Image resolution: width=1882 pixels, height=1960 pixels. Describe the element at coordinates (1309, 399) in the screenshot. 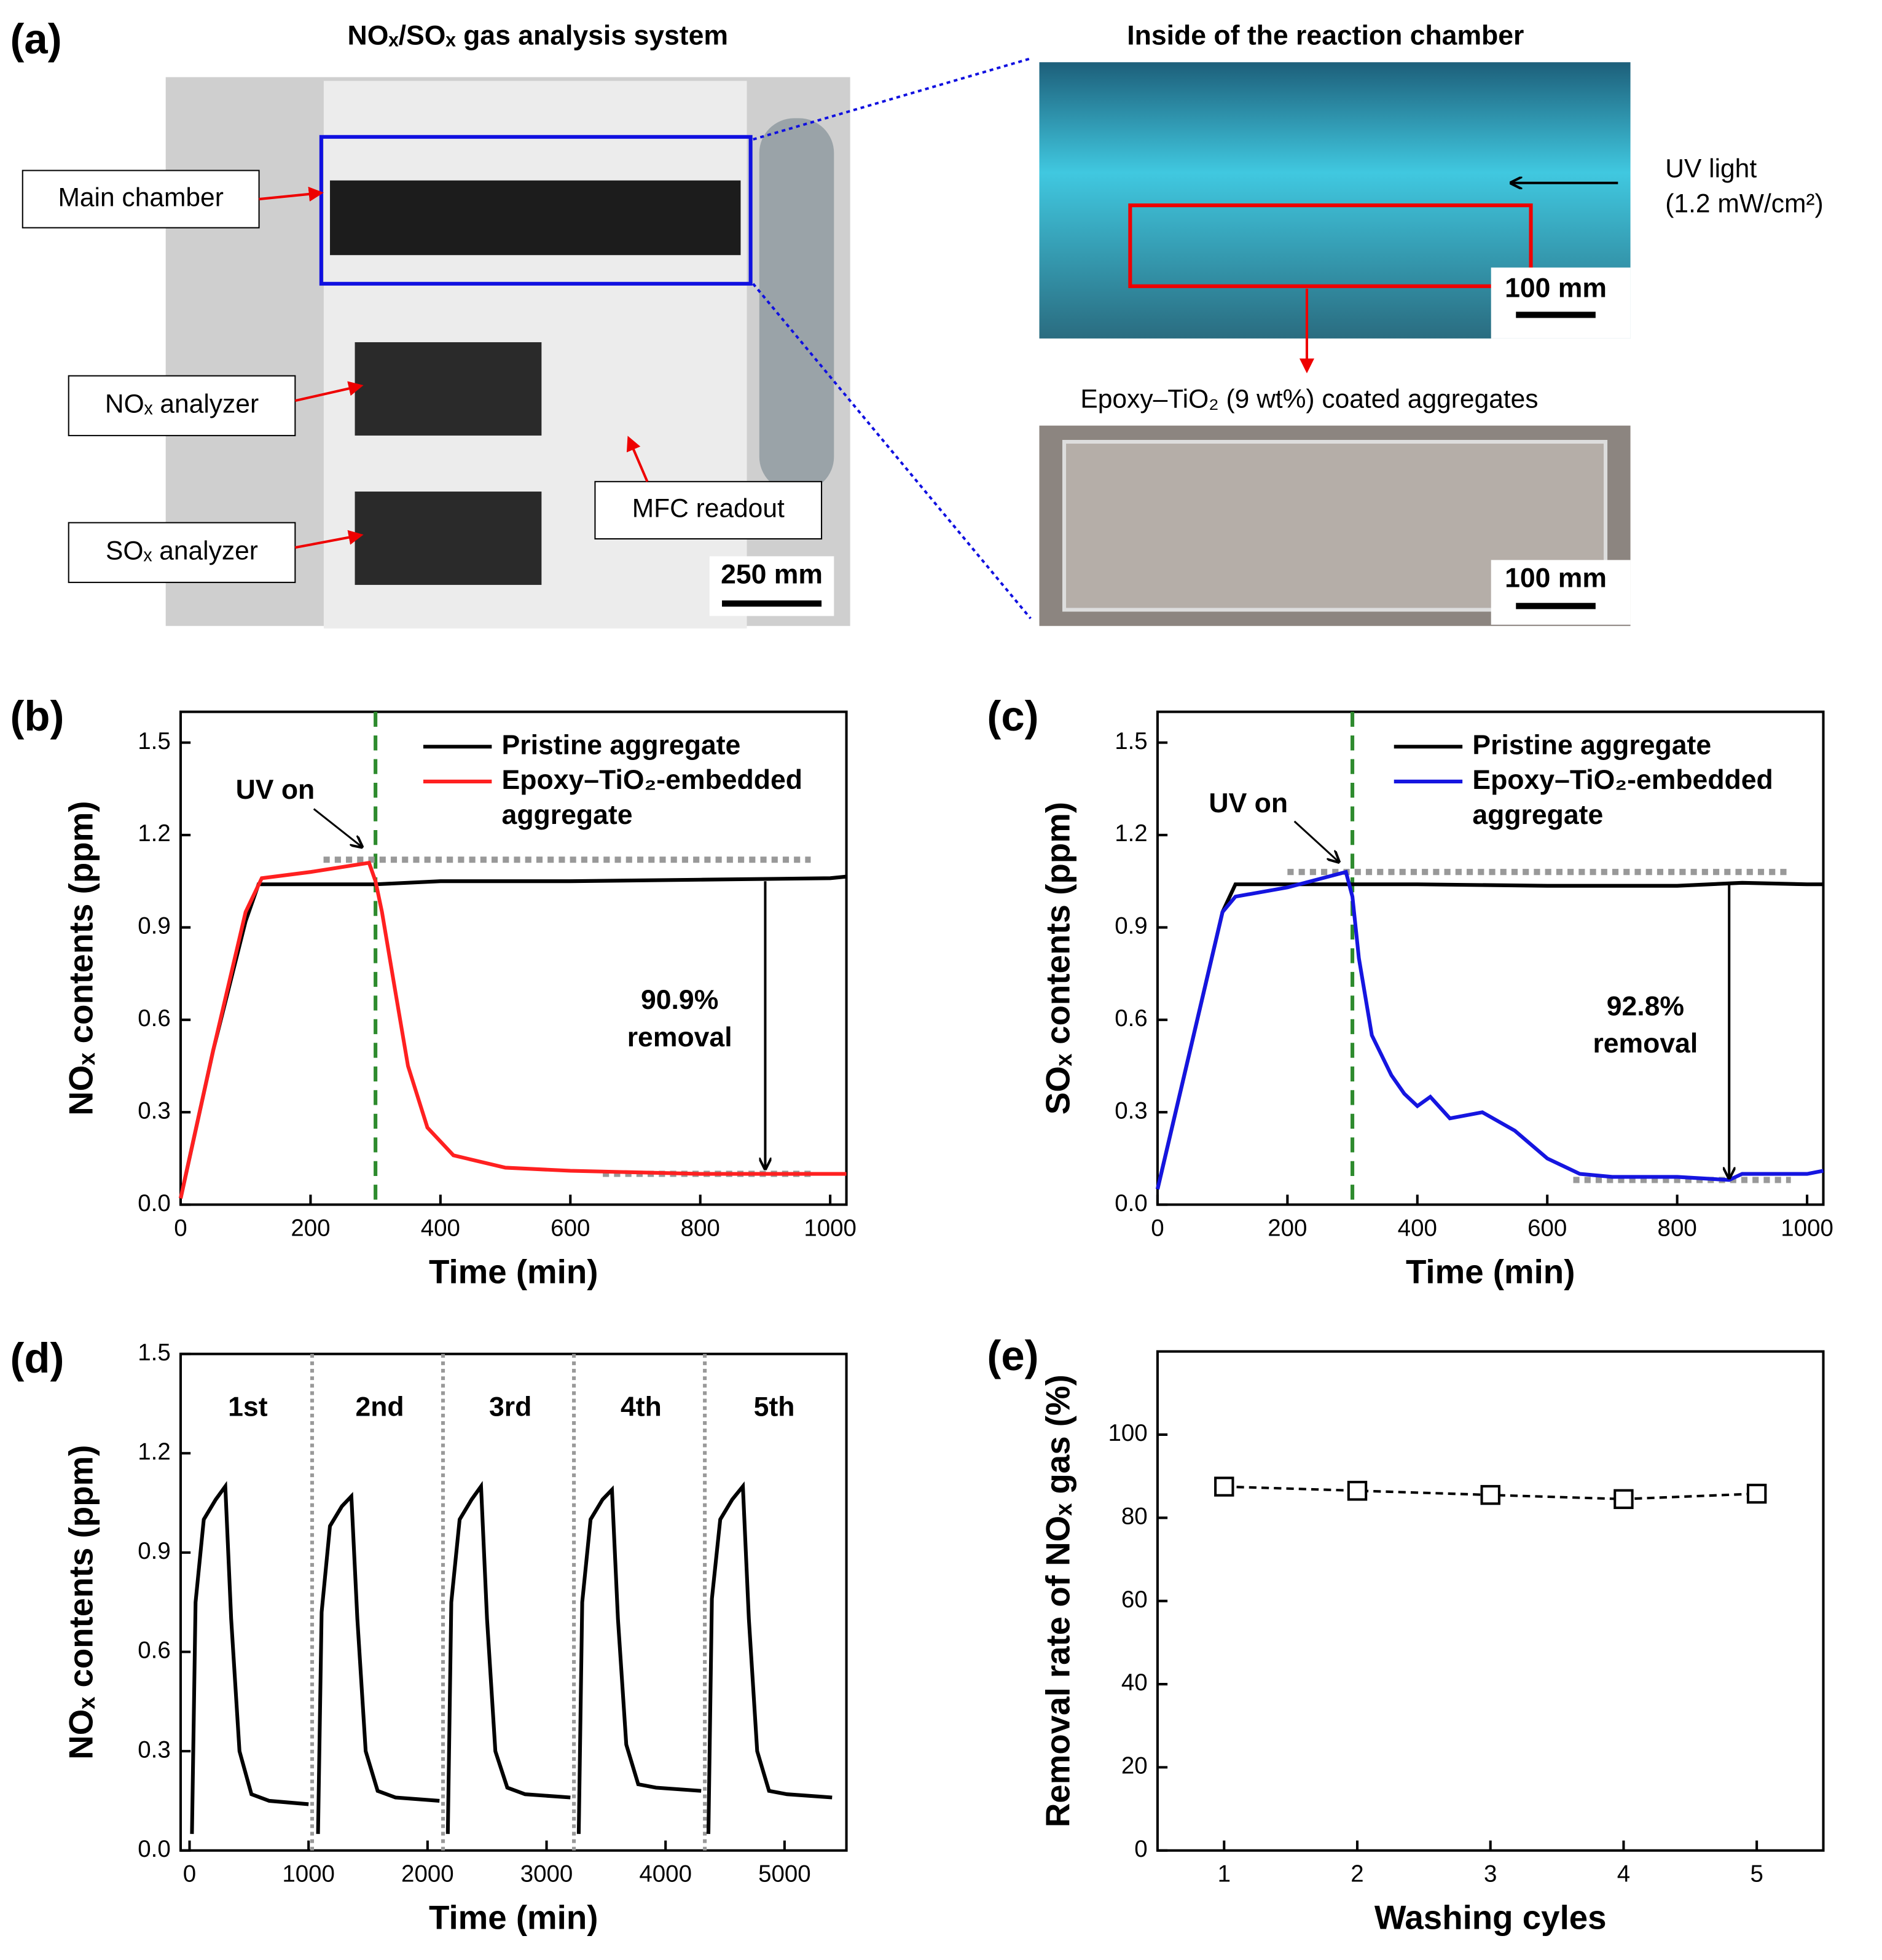

I see `caption: Epoxy–TiO₂ (9 wt%) coated aggregates` at that location.